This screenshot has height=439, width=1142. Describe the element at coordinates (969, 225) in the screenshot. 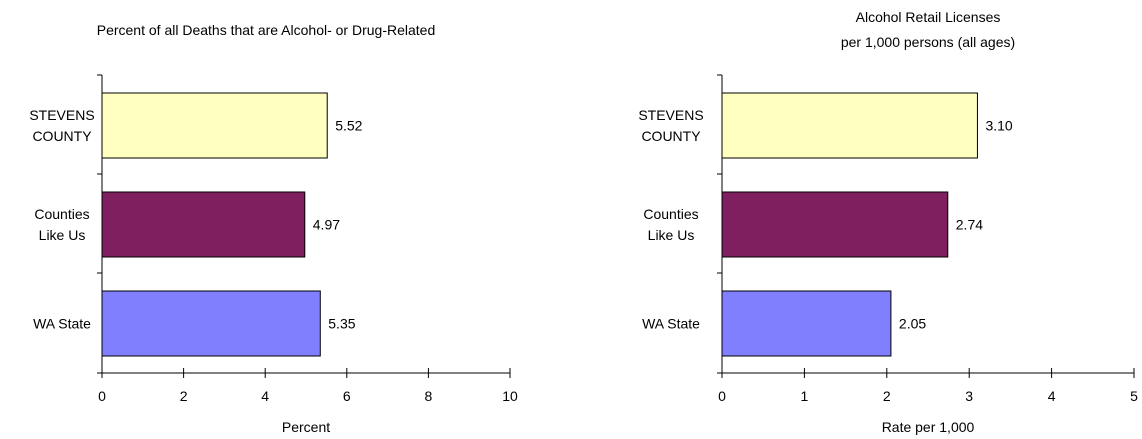

I see `bar-value-label: 2.74` at that location.